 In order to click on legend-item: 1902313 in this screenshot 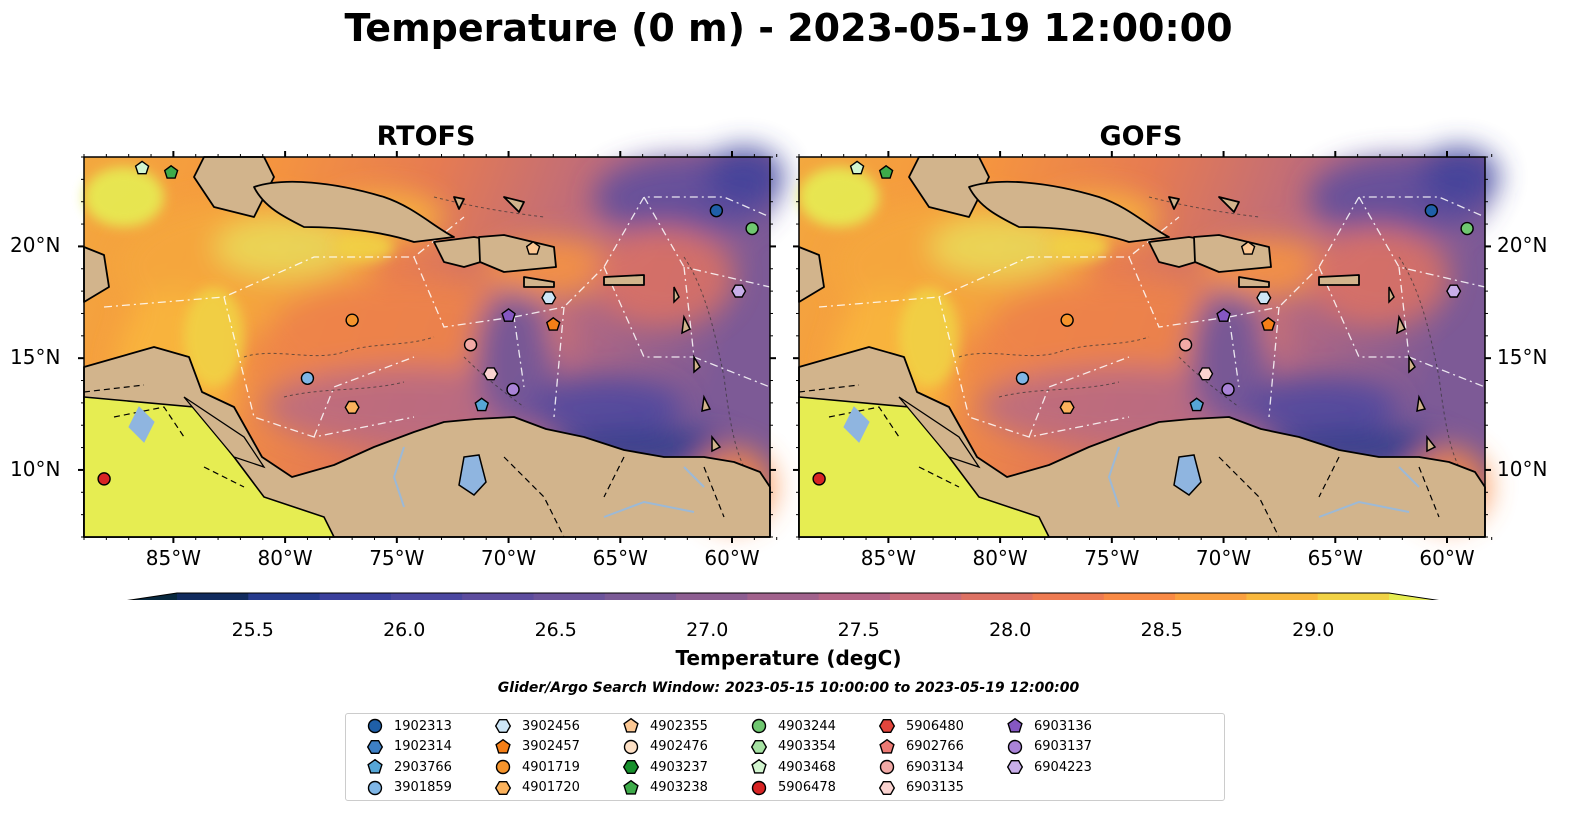, I will do `click(408, 726)`.